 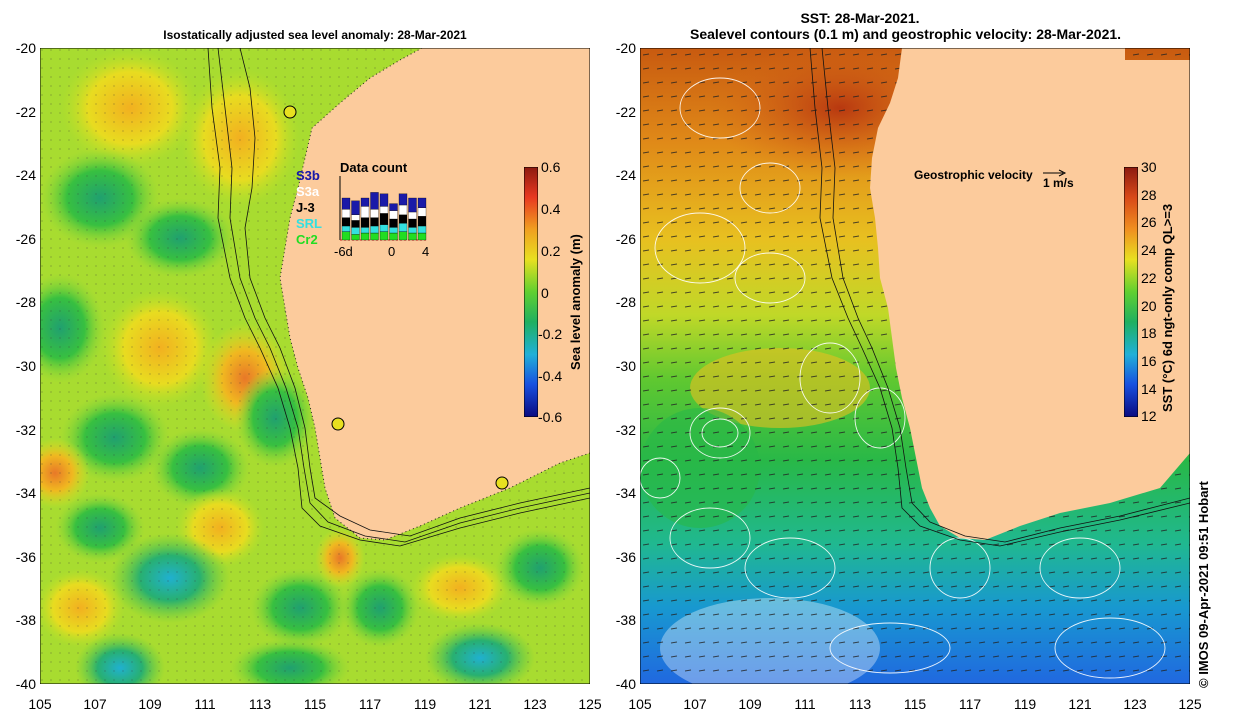 What do you see at coordinates (480, 704) in the screenshot?
I see `left-lon-tick-8: 121` at bounding box center [480, 704].